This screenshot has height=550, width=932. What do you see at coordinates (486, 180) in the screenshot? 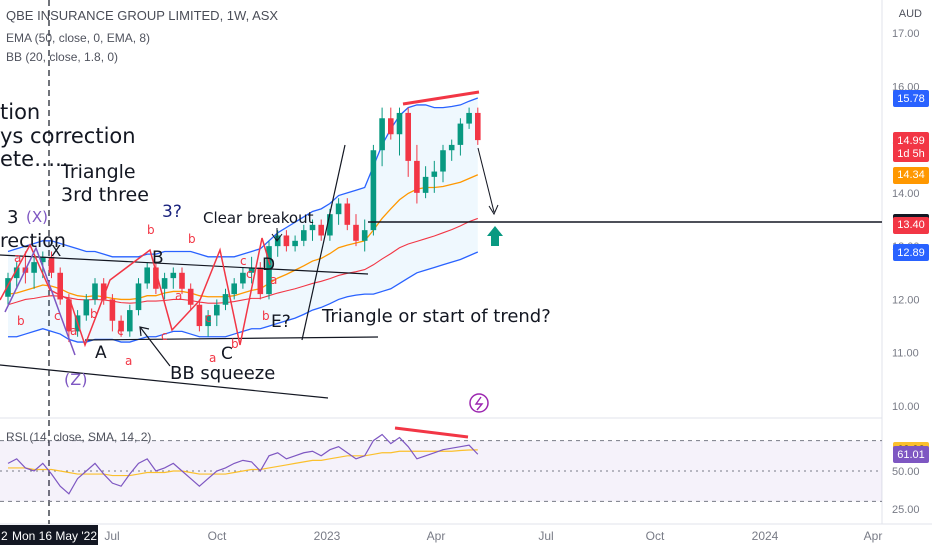
I see `down-arrow-shaft` at bounding box center [486, 180].